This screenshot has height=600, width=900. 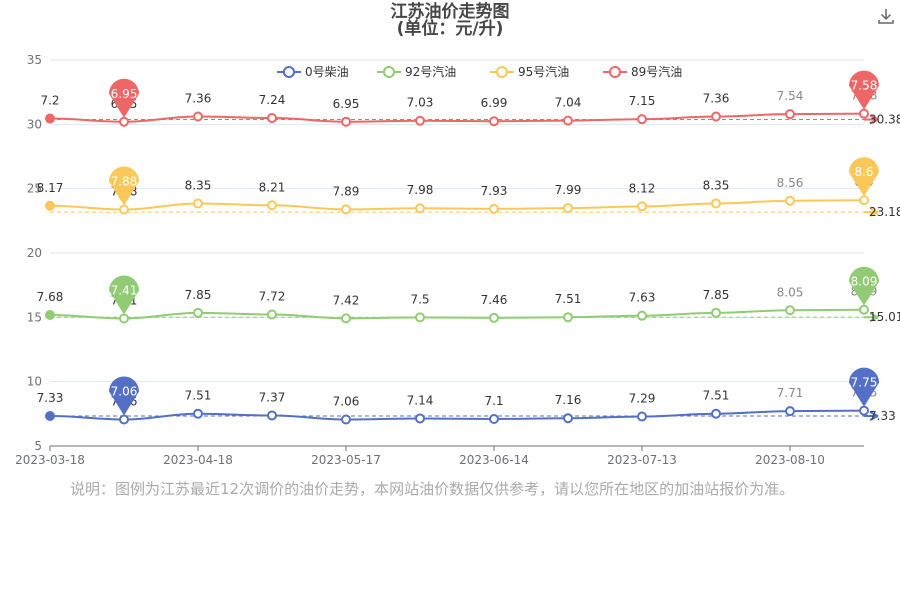 What do you see at coordinates (882, 416) in the screenshot?
I see `average-label: 7.33` at bounding box center [882, 416].